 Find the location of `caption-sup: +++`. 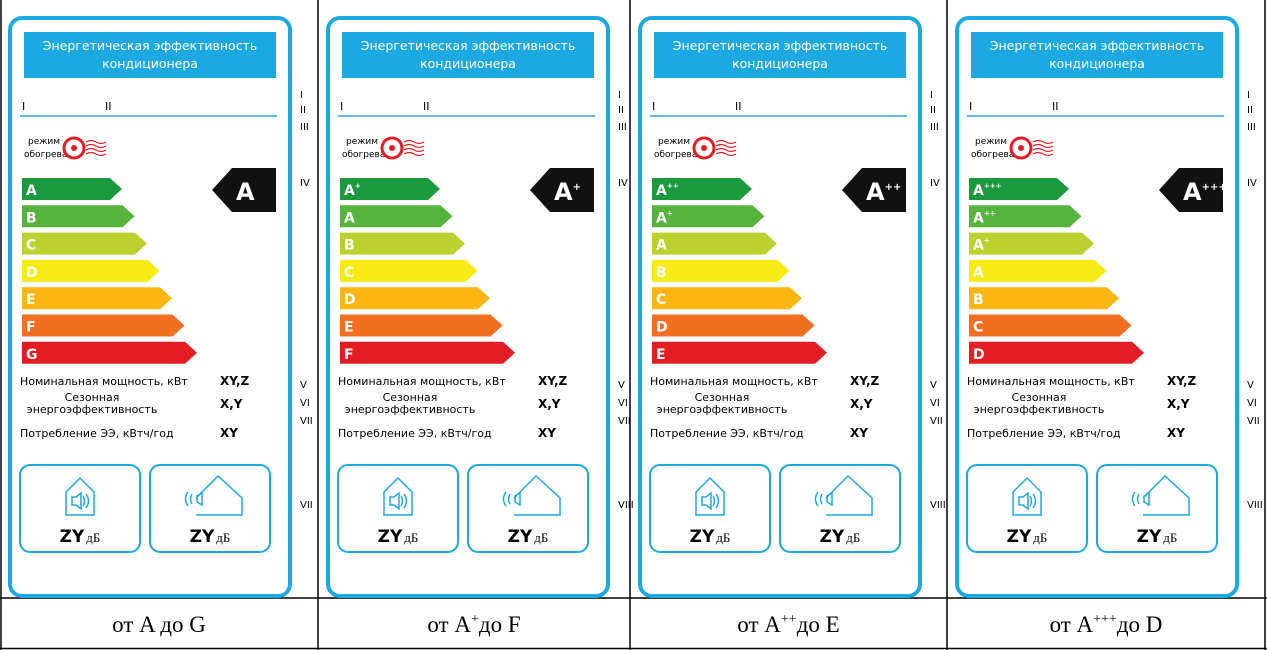

caption-sup: +++ is located at coordinates (1105, 619).